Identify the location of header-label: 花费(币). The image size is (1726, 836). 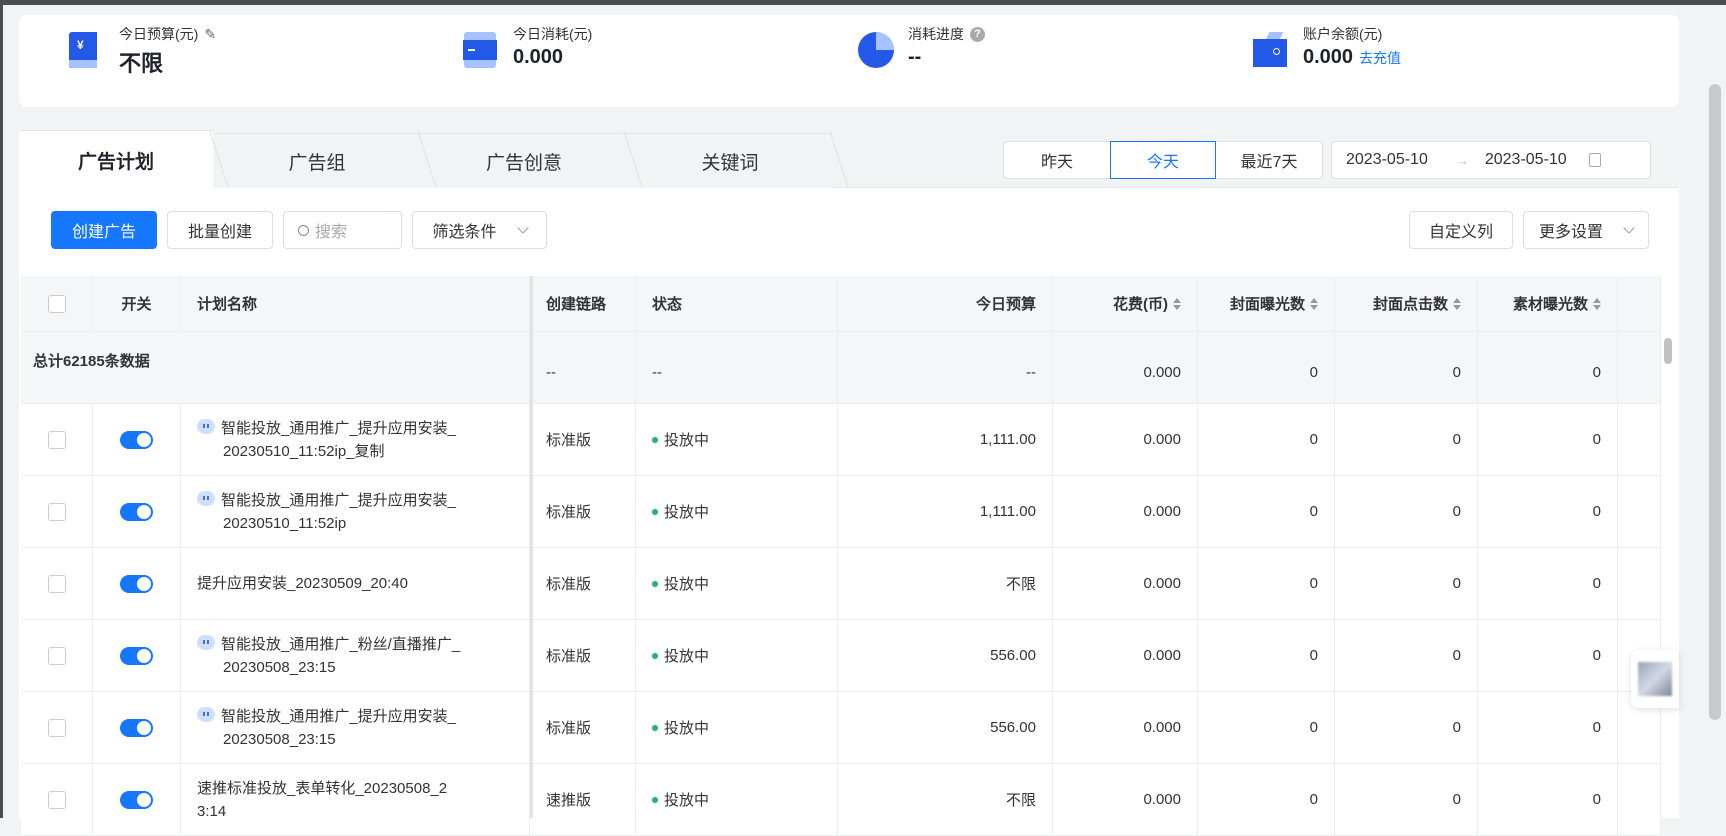
(1140, 304).